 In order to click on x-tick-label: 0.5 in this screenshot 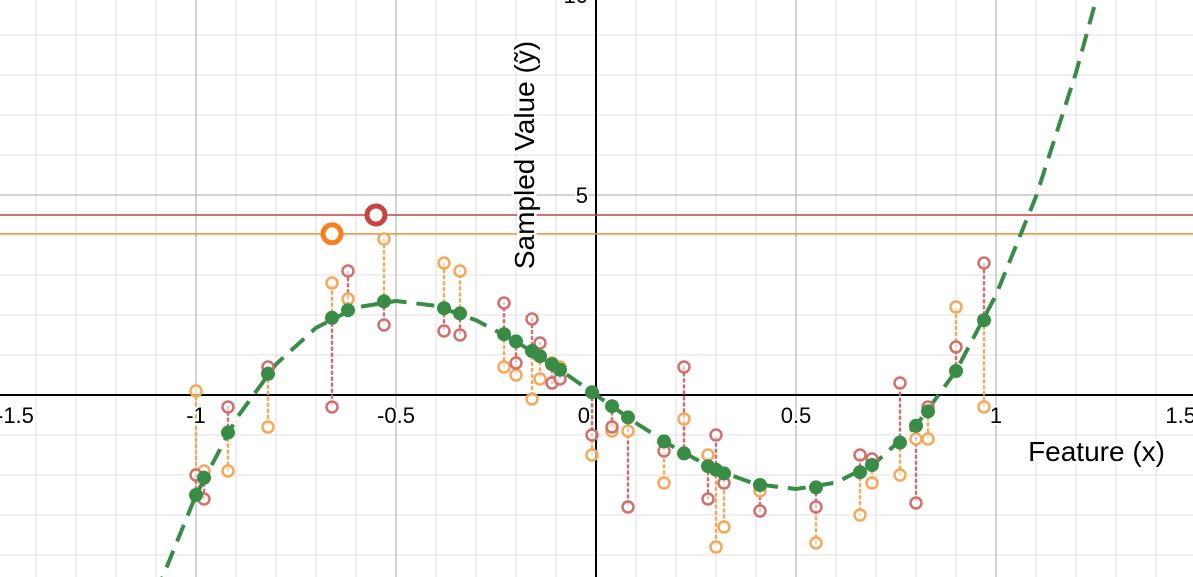, I will do `click(796, 415)`.